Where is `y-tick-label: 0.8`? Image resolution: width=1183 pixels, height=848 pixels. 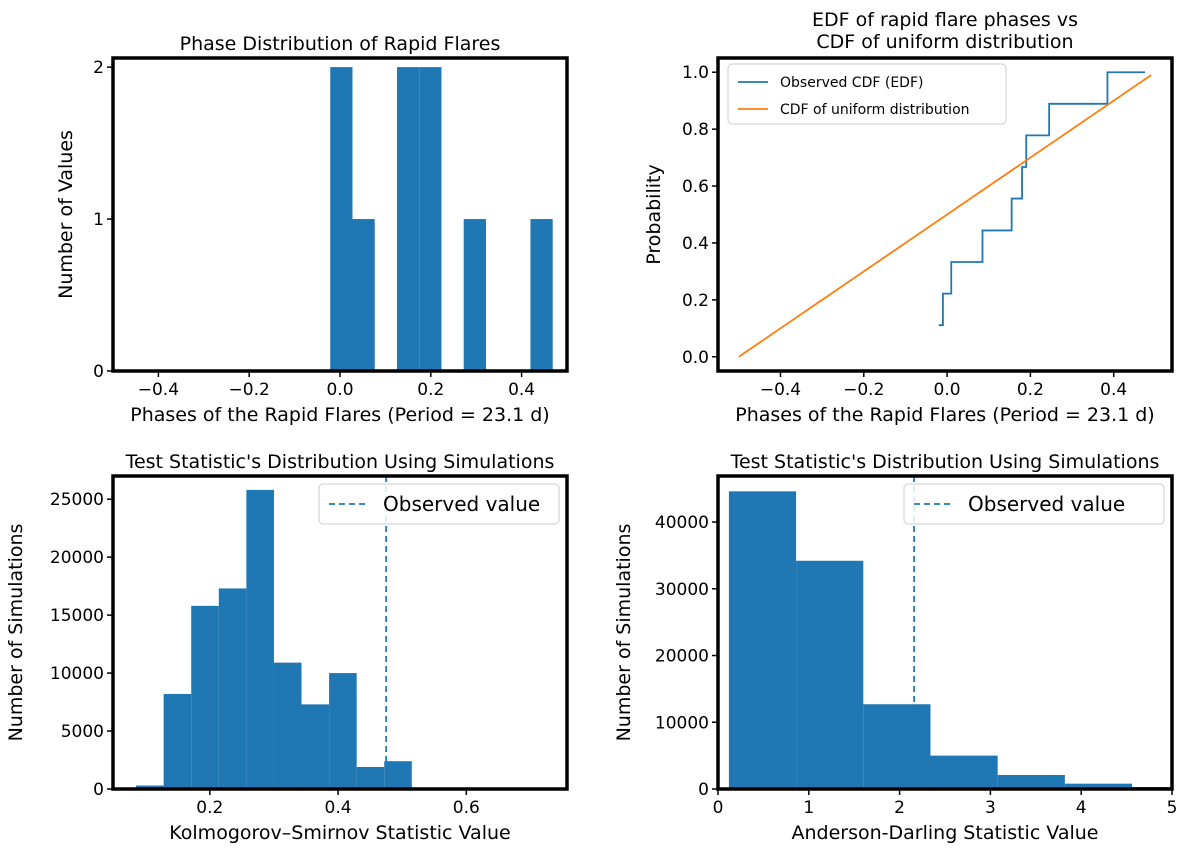
y-tick-label: 0.8 is located at coordinates (695, 130).